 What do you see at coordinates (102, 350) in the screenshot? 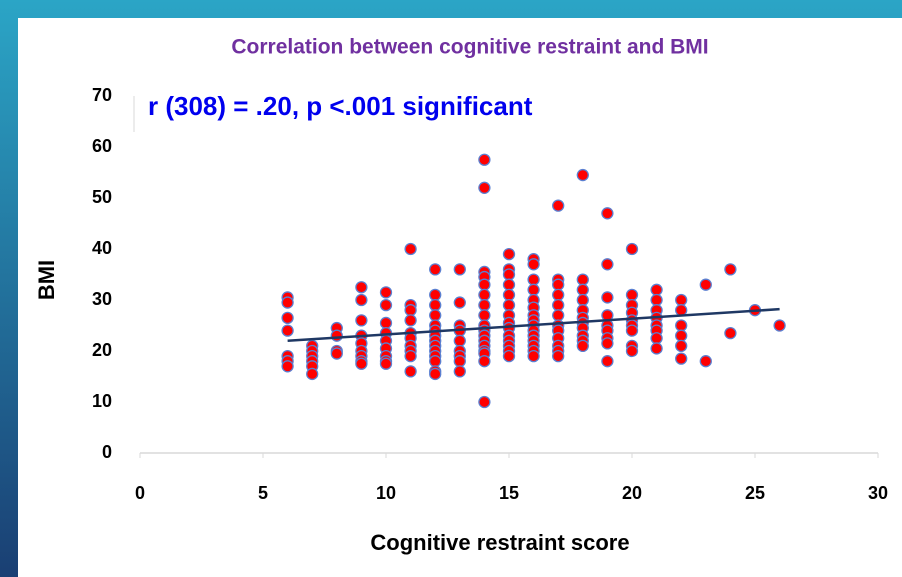
I see `y-tick-label: 20` at bounding box center [102, 350].